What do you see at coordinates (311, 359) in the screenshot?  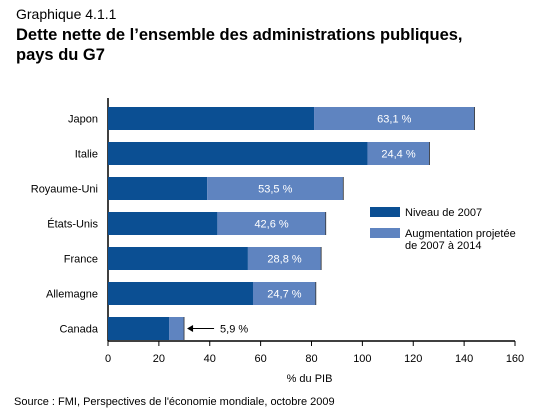 I see `x-tick-label: 80` at bounding box center [311, 359].